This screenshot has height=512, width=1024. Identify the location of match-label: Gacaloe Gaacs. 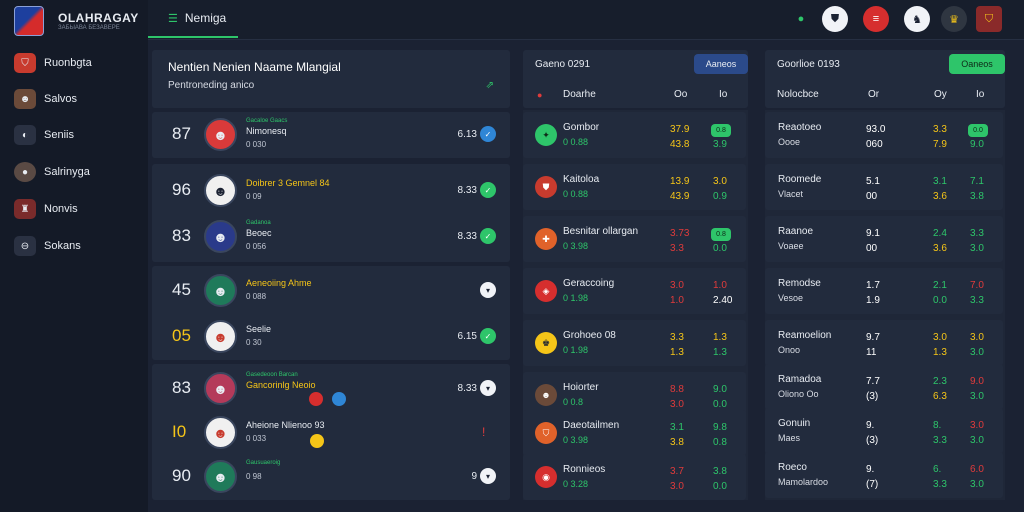
(266, 121).